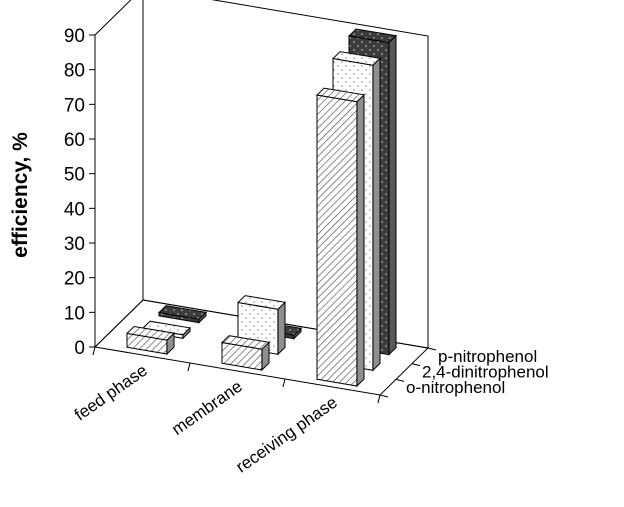 The width and height of the screenshot is (624, 507). What do you see at coordinates (74, 71) in the screenshot?
I see `y-tick-label: 80` at bounding box center [74, 71].